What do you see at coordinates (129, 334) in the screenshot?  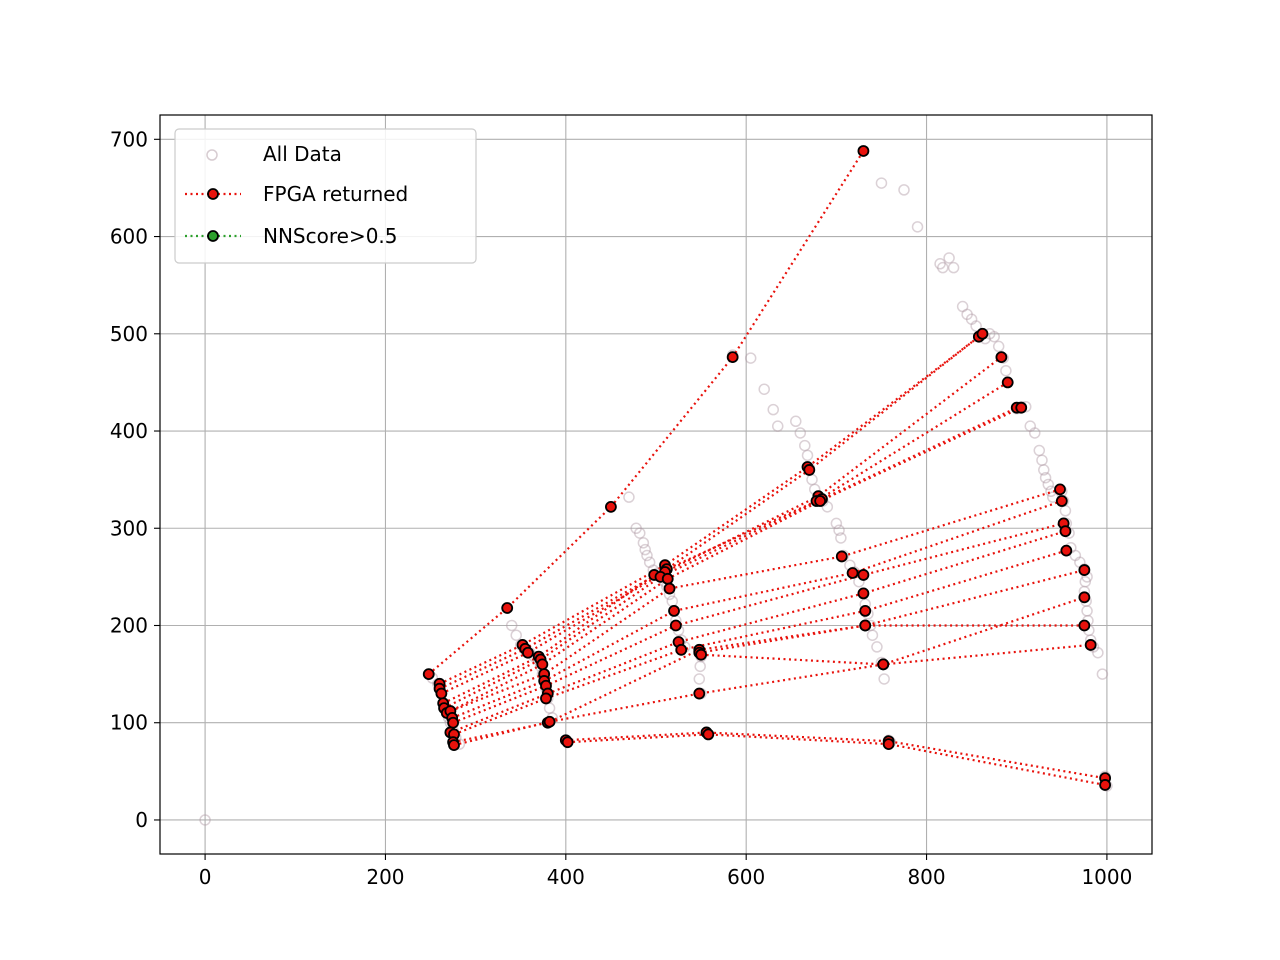 I see `y-tick-label: 500` at bounding box center [129, 334].